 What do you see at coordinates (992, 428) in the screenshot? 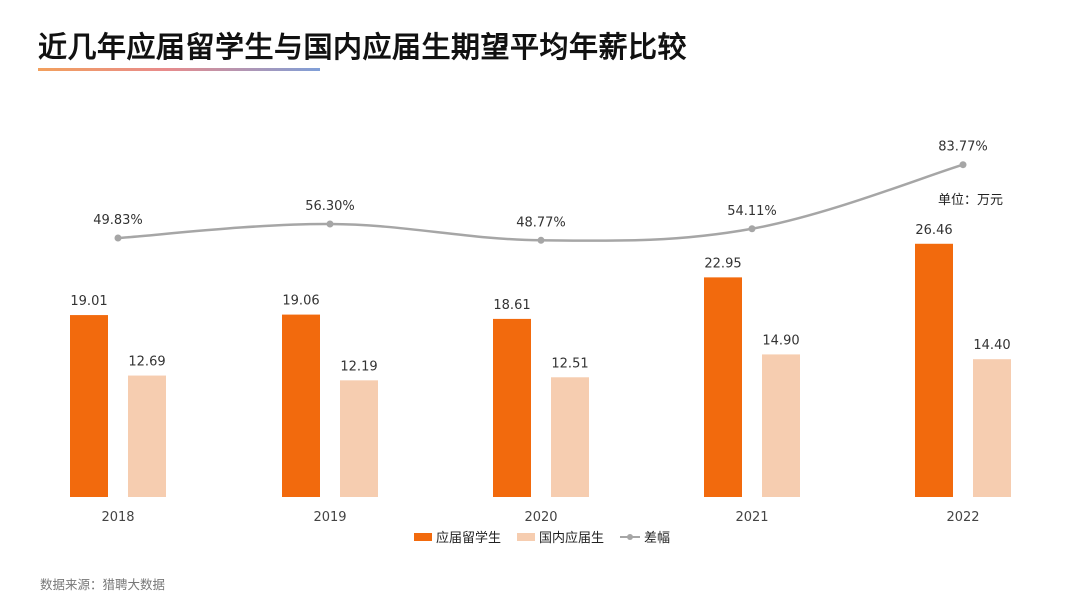
I see `bar-domestic-2022` at bounding box center [992, 428].